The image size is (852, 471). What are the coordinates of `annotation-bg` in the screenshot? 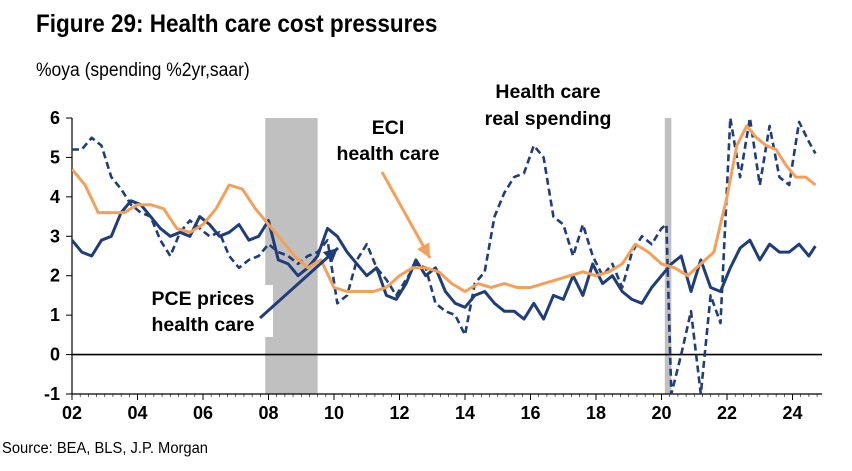 It's located at (203, 311).